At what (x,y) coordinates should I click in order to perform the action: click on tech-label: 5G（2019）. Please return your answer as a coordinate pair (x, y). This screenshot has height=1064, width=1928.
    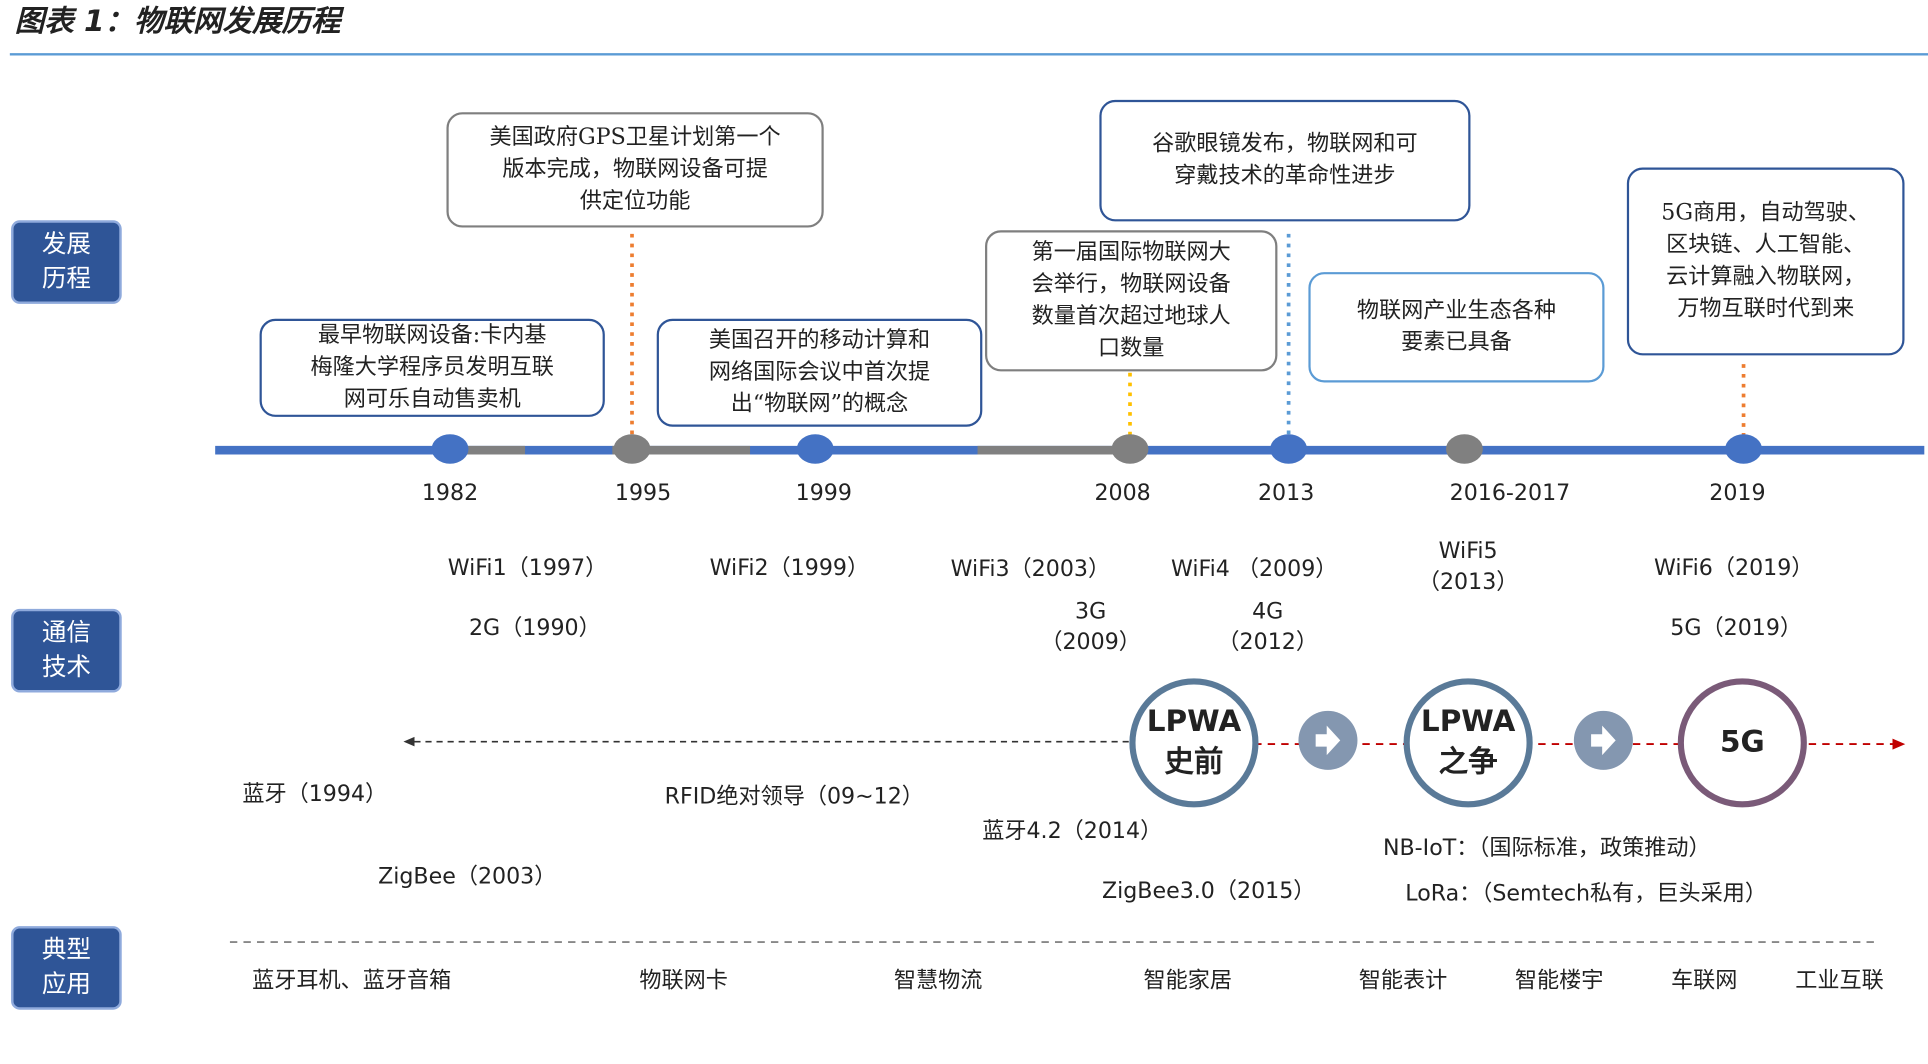
    Looking at the image, I should click on (1736, 628).